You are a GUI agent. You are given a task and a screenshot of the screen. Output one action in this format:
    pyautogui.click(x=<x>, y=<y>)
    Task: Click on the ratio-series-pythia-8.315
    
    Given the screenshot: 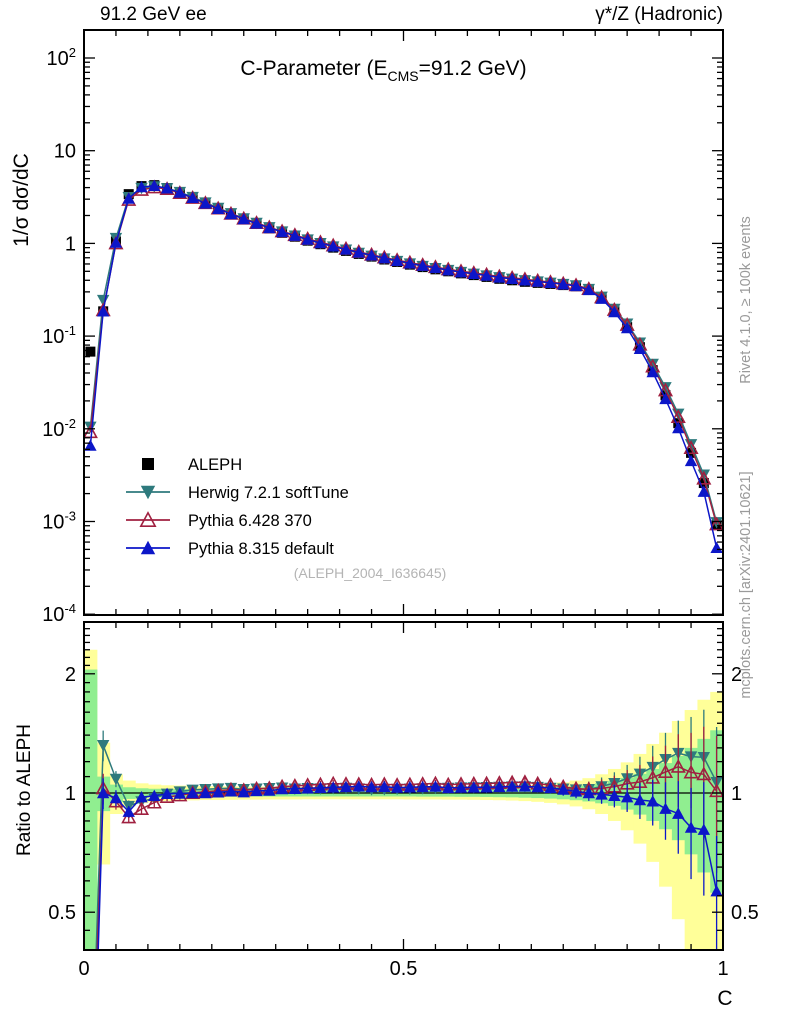 What is the action you would take?
    pyautogui.click(x=409, y=864)
    